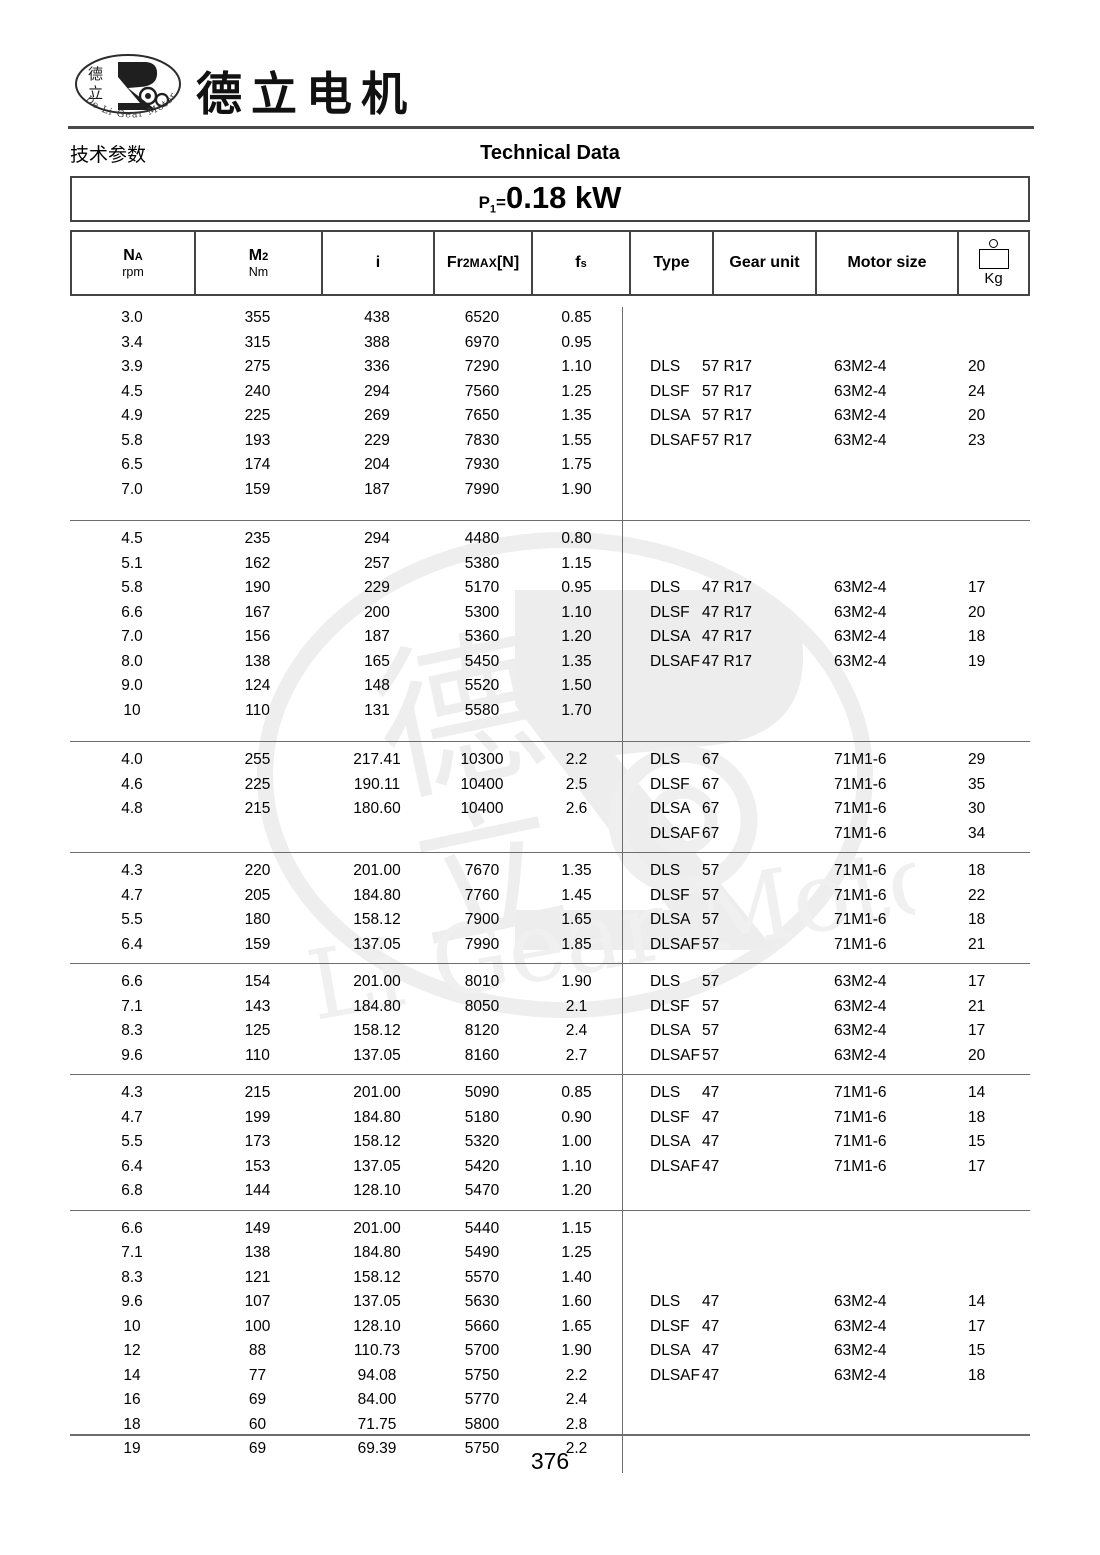 The height and width of the screenshot is (1555, 1100). What do you see at coordinates (482, 1166) in the screenshot?
I see `table-cell: 5420` at bounding box center [482, 1166].